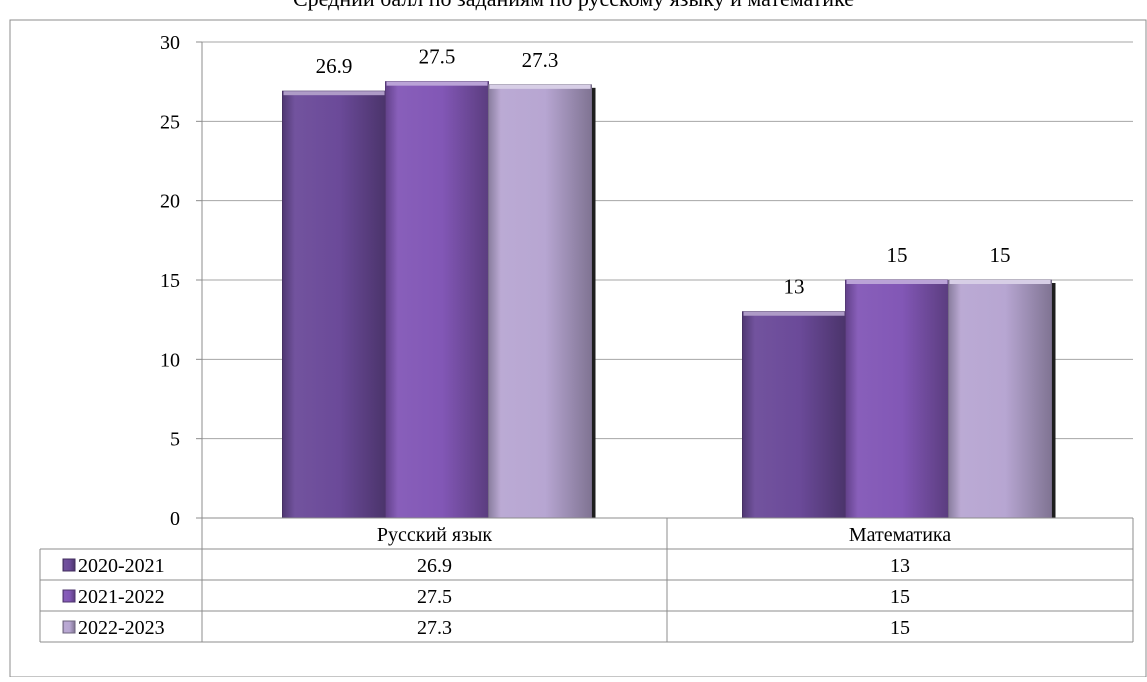  What do you see at coordinates (121, 597) in the screenshot?
I see `legend-entry: 2021-2022` at bounding box center [121, 597].